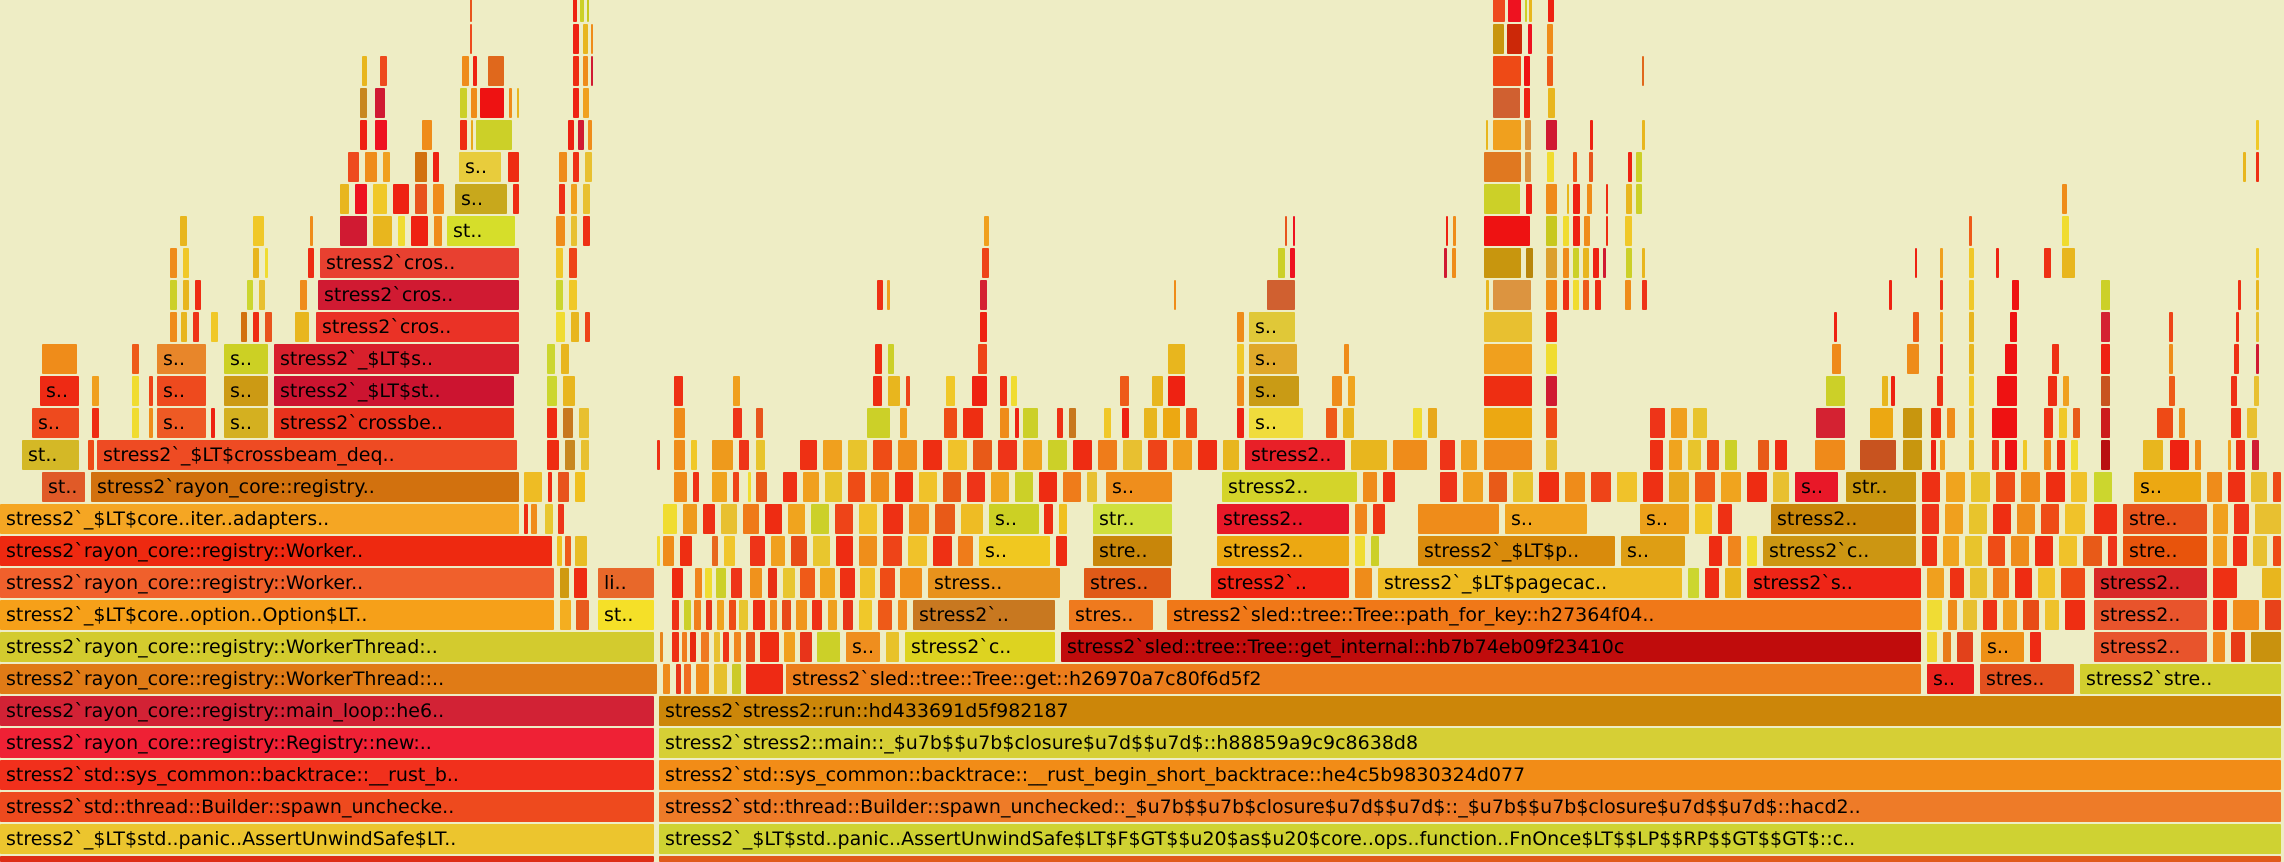 This screenshot has height=862, width=2284. What do you see at coordinates (1127, 583) in the screenshot?
I see `flame-frame: stres..` at bounding box center [1127, 583].